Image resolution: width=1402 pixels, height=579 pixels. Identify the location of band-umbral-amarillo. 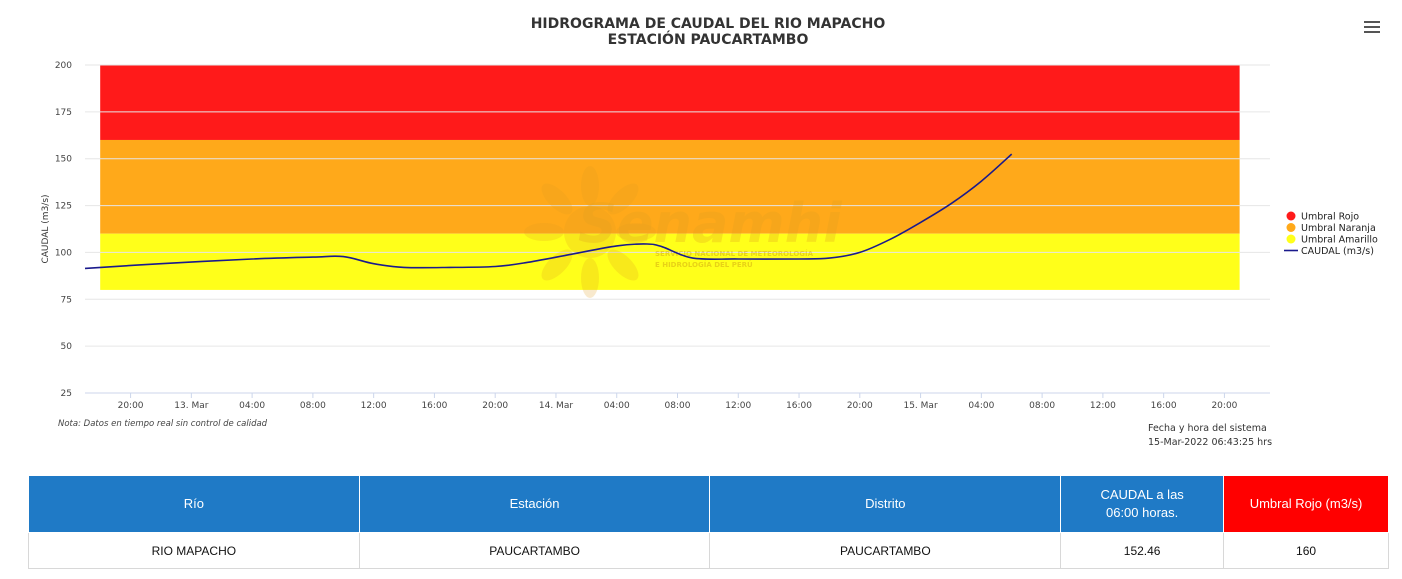
(670, 261).